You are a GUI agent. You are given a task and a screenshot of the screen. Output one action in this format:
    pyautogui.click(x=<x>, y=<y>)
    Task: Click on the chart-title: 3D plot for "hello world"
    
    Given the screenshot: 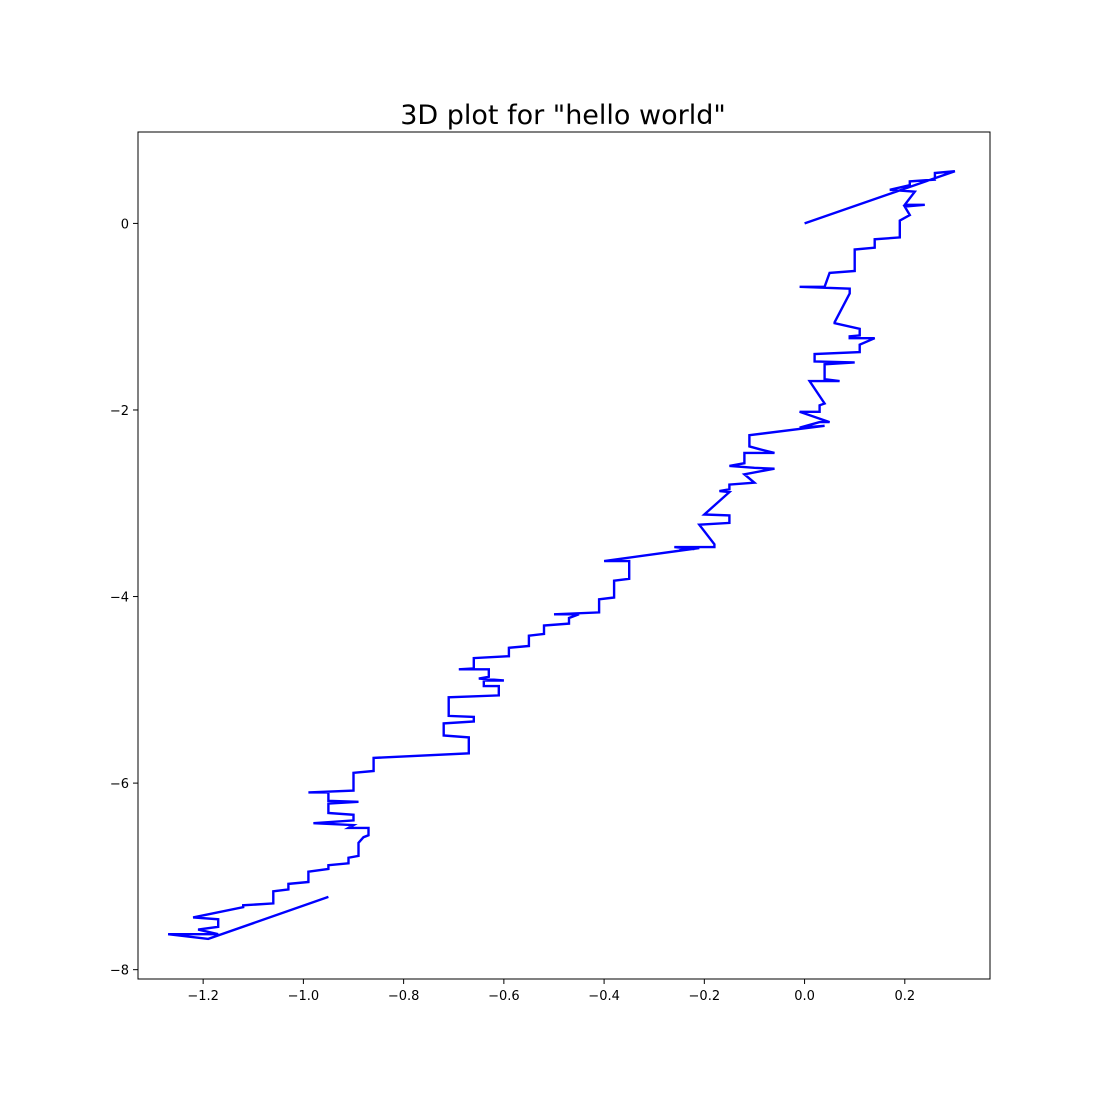 What is the action you would take?
    pyautogui.click(x=563, y=115)
    